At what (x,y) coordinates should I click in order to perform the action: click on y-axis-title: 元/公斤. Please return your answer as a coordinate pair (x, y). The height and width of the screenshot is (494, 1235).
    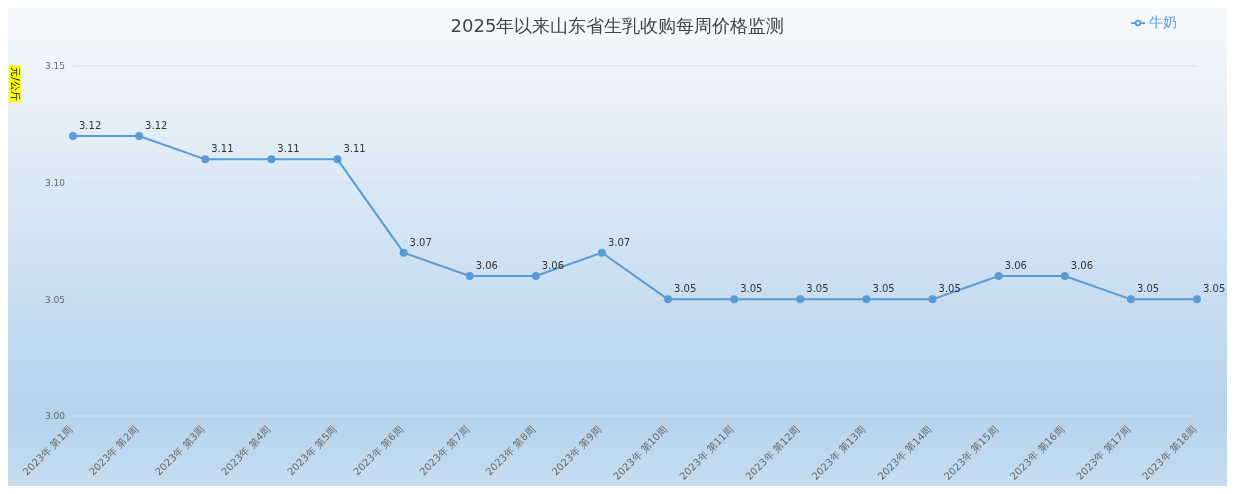
    Looking at the image, I should click on (14, 84).